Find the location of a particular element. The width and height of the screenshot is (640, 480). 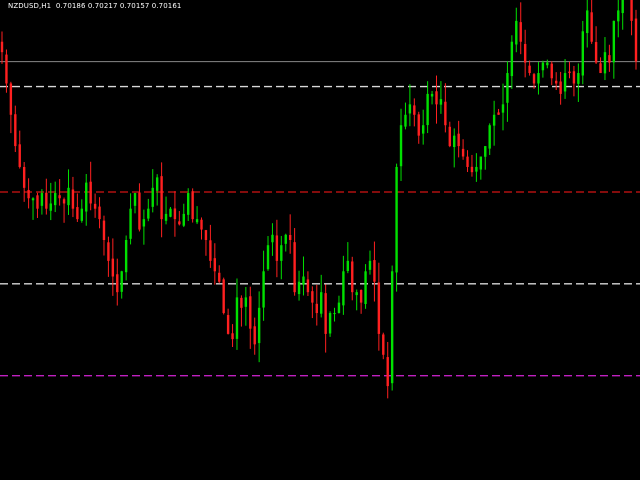

ohlc-values: 0.70186 0.70217 0.70157 0.70161 is located at coordinates (118, 6).